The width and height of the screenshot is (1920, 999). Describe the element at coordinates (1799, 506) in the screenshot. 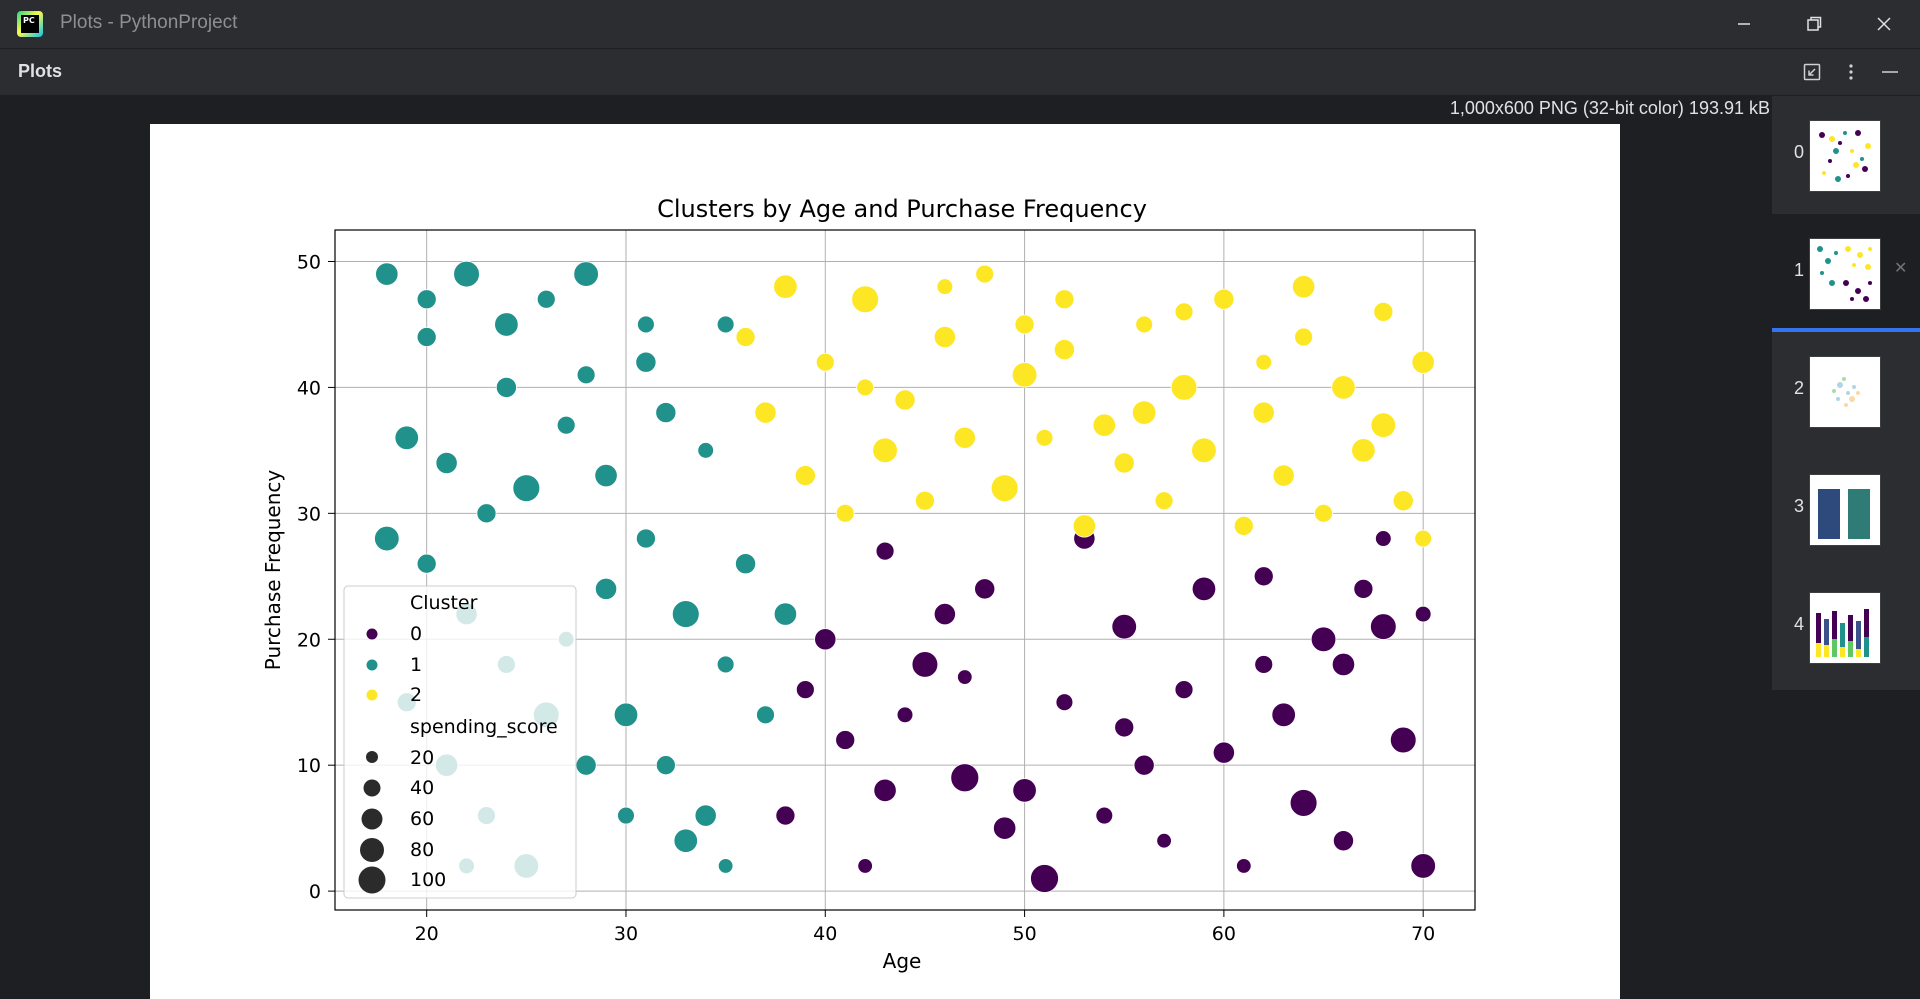

I see `thumbnail-index: 3` at that location.